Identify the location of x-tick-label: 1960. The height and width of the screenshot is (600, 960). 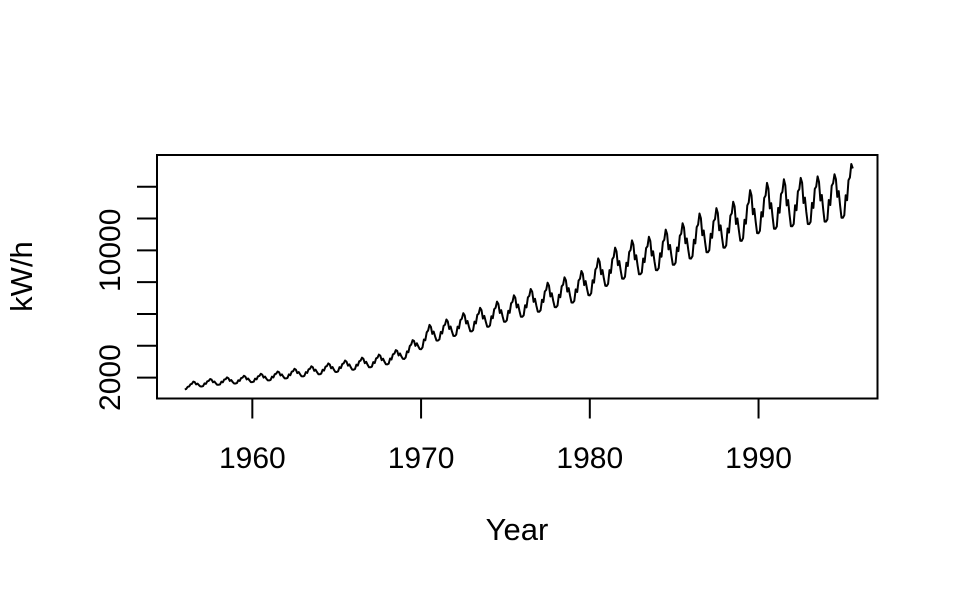
(252, 458).